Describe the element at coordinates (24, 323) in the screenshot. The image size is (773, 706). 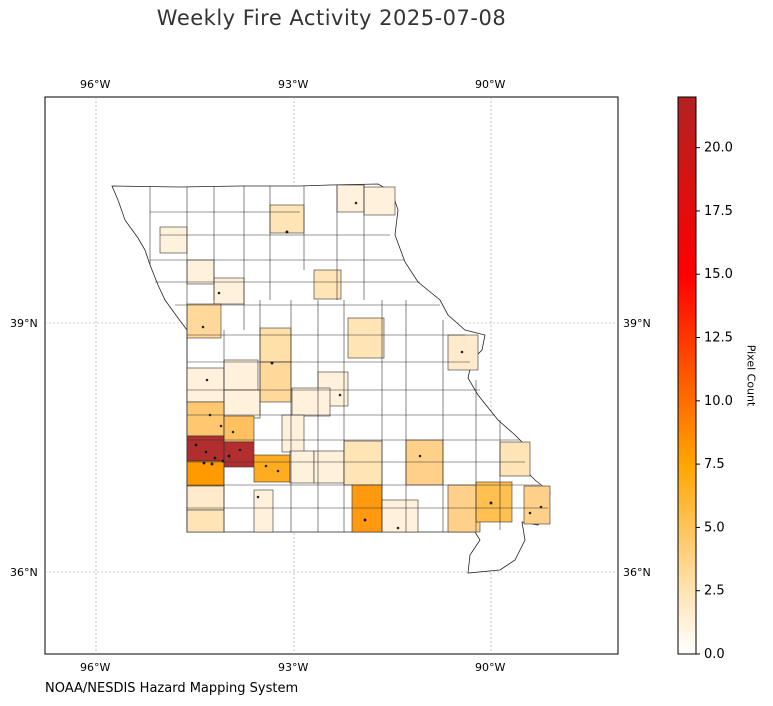
I see `lat-tick-left-39n: 39°N` at that location.